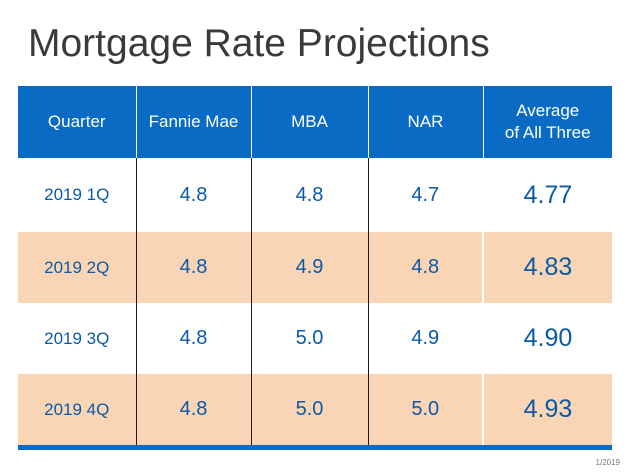  What do you see at coordinates (77, 338) in the screenshot?
I see `cell-quarter: 2019 3Q` at bounding box center [77, 338].